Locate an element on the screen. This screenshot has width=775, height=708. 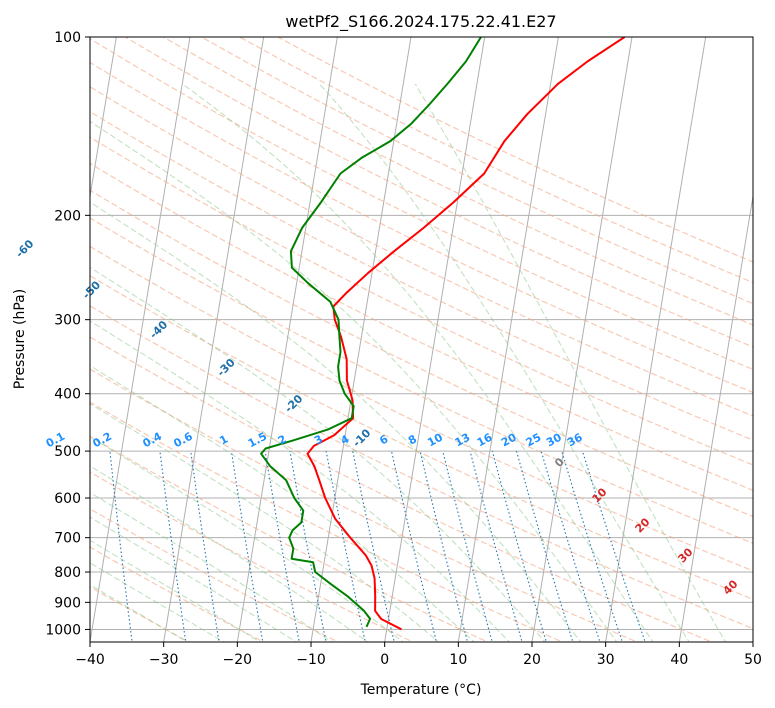
y-tick-label: 800 is located at coordinates (67, 573).